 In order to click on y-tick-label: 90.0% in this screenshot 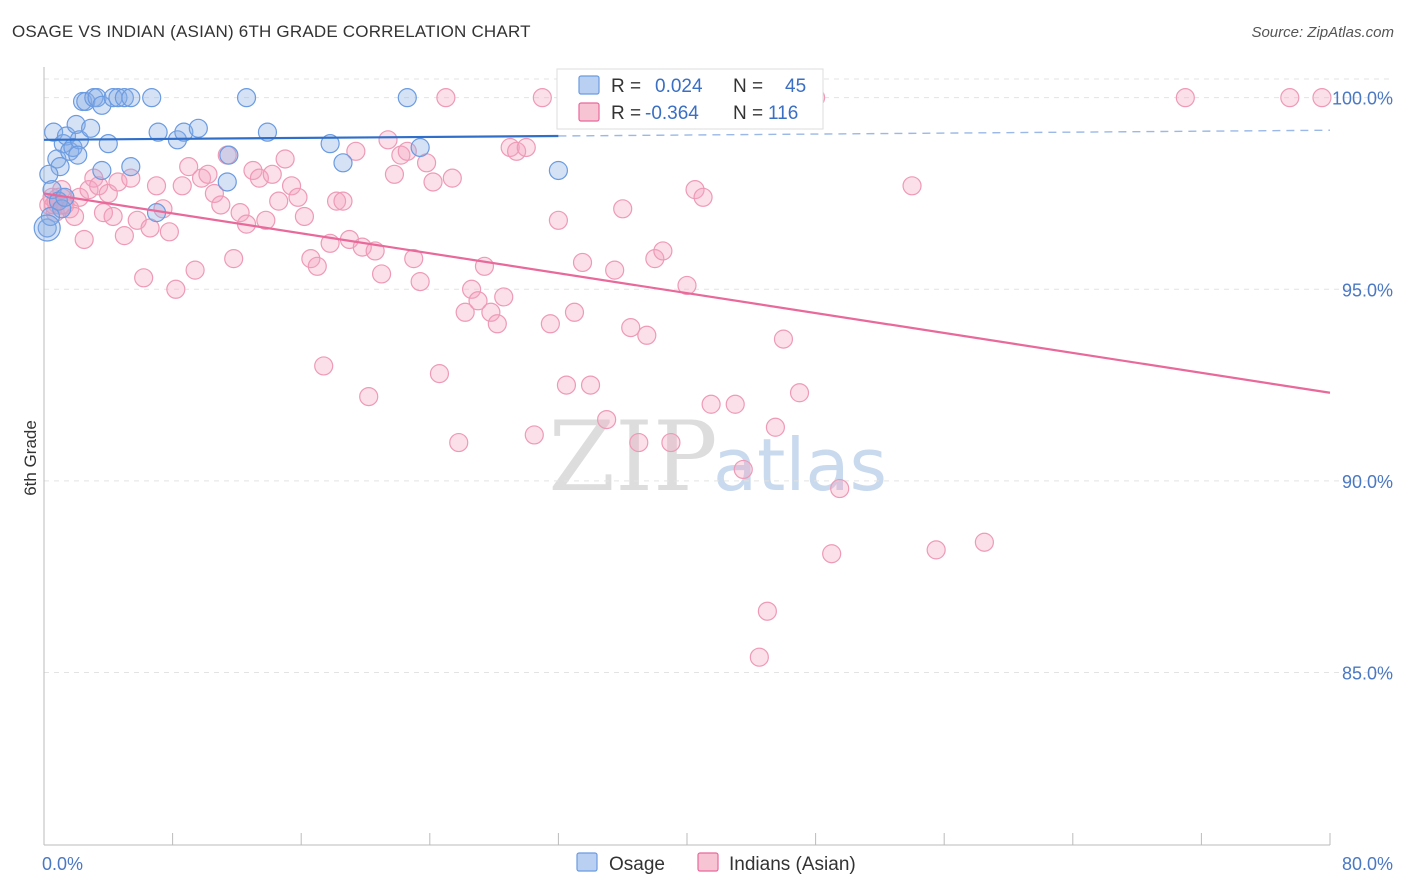, I will do `click(1367, 482)`.